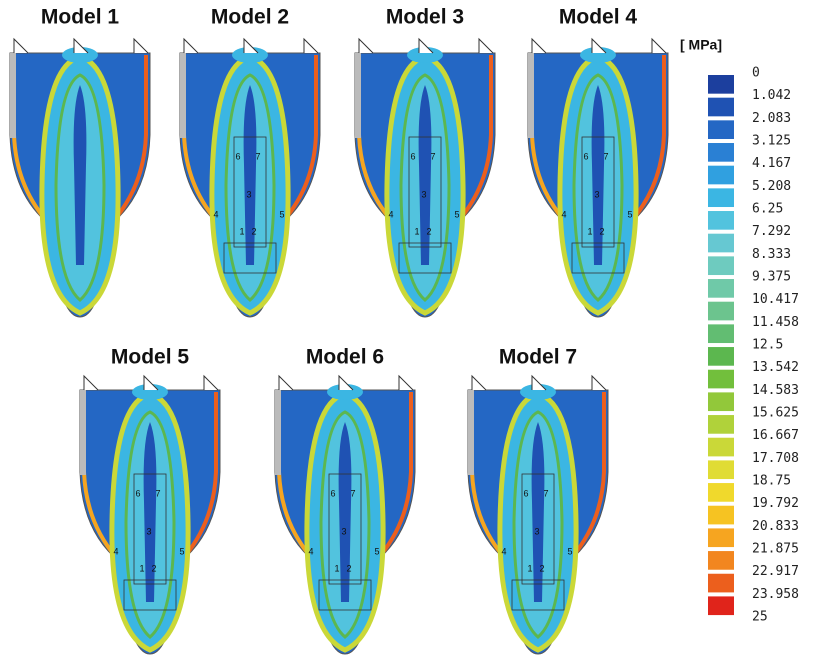 This screenshot has width=820, height=665. What do you see at coordinates (771, 277) in the screenshot?
I see `legend-level: 9.375` at bounding box center [771, 277].